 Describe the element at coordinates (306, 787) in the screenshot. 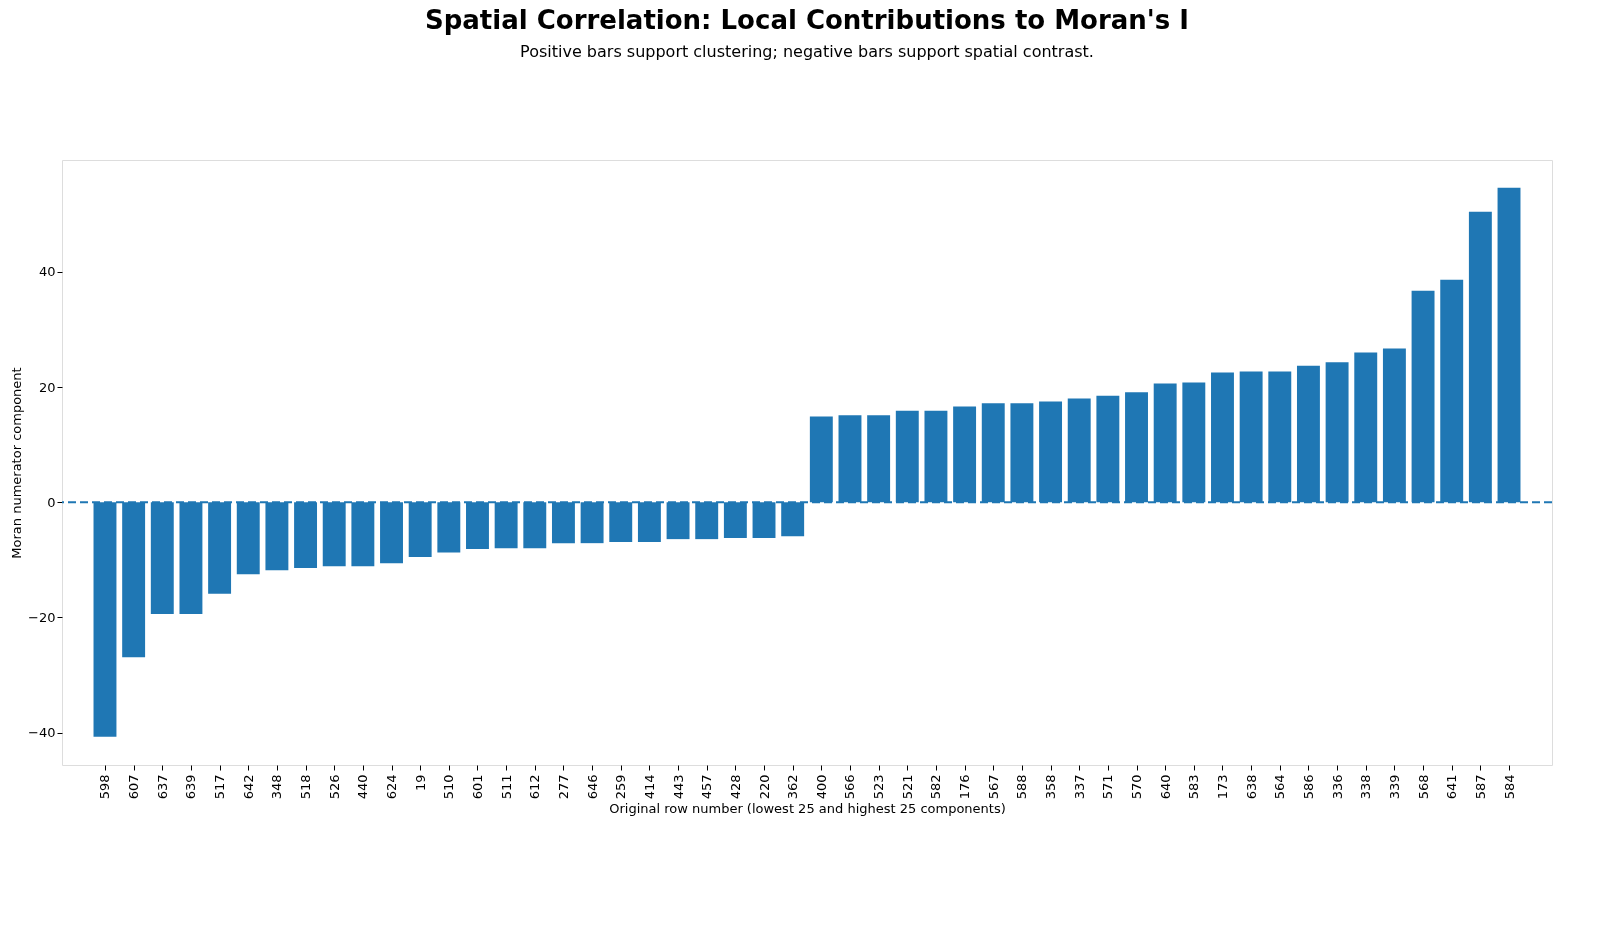

I see `x-tick-label: 518` at that location.